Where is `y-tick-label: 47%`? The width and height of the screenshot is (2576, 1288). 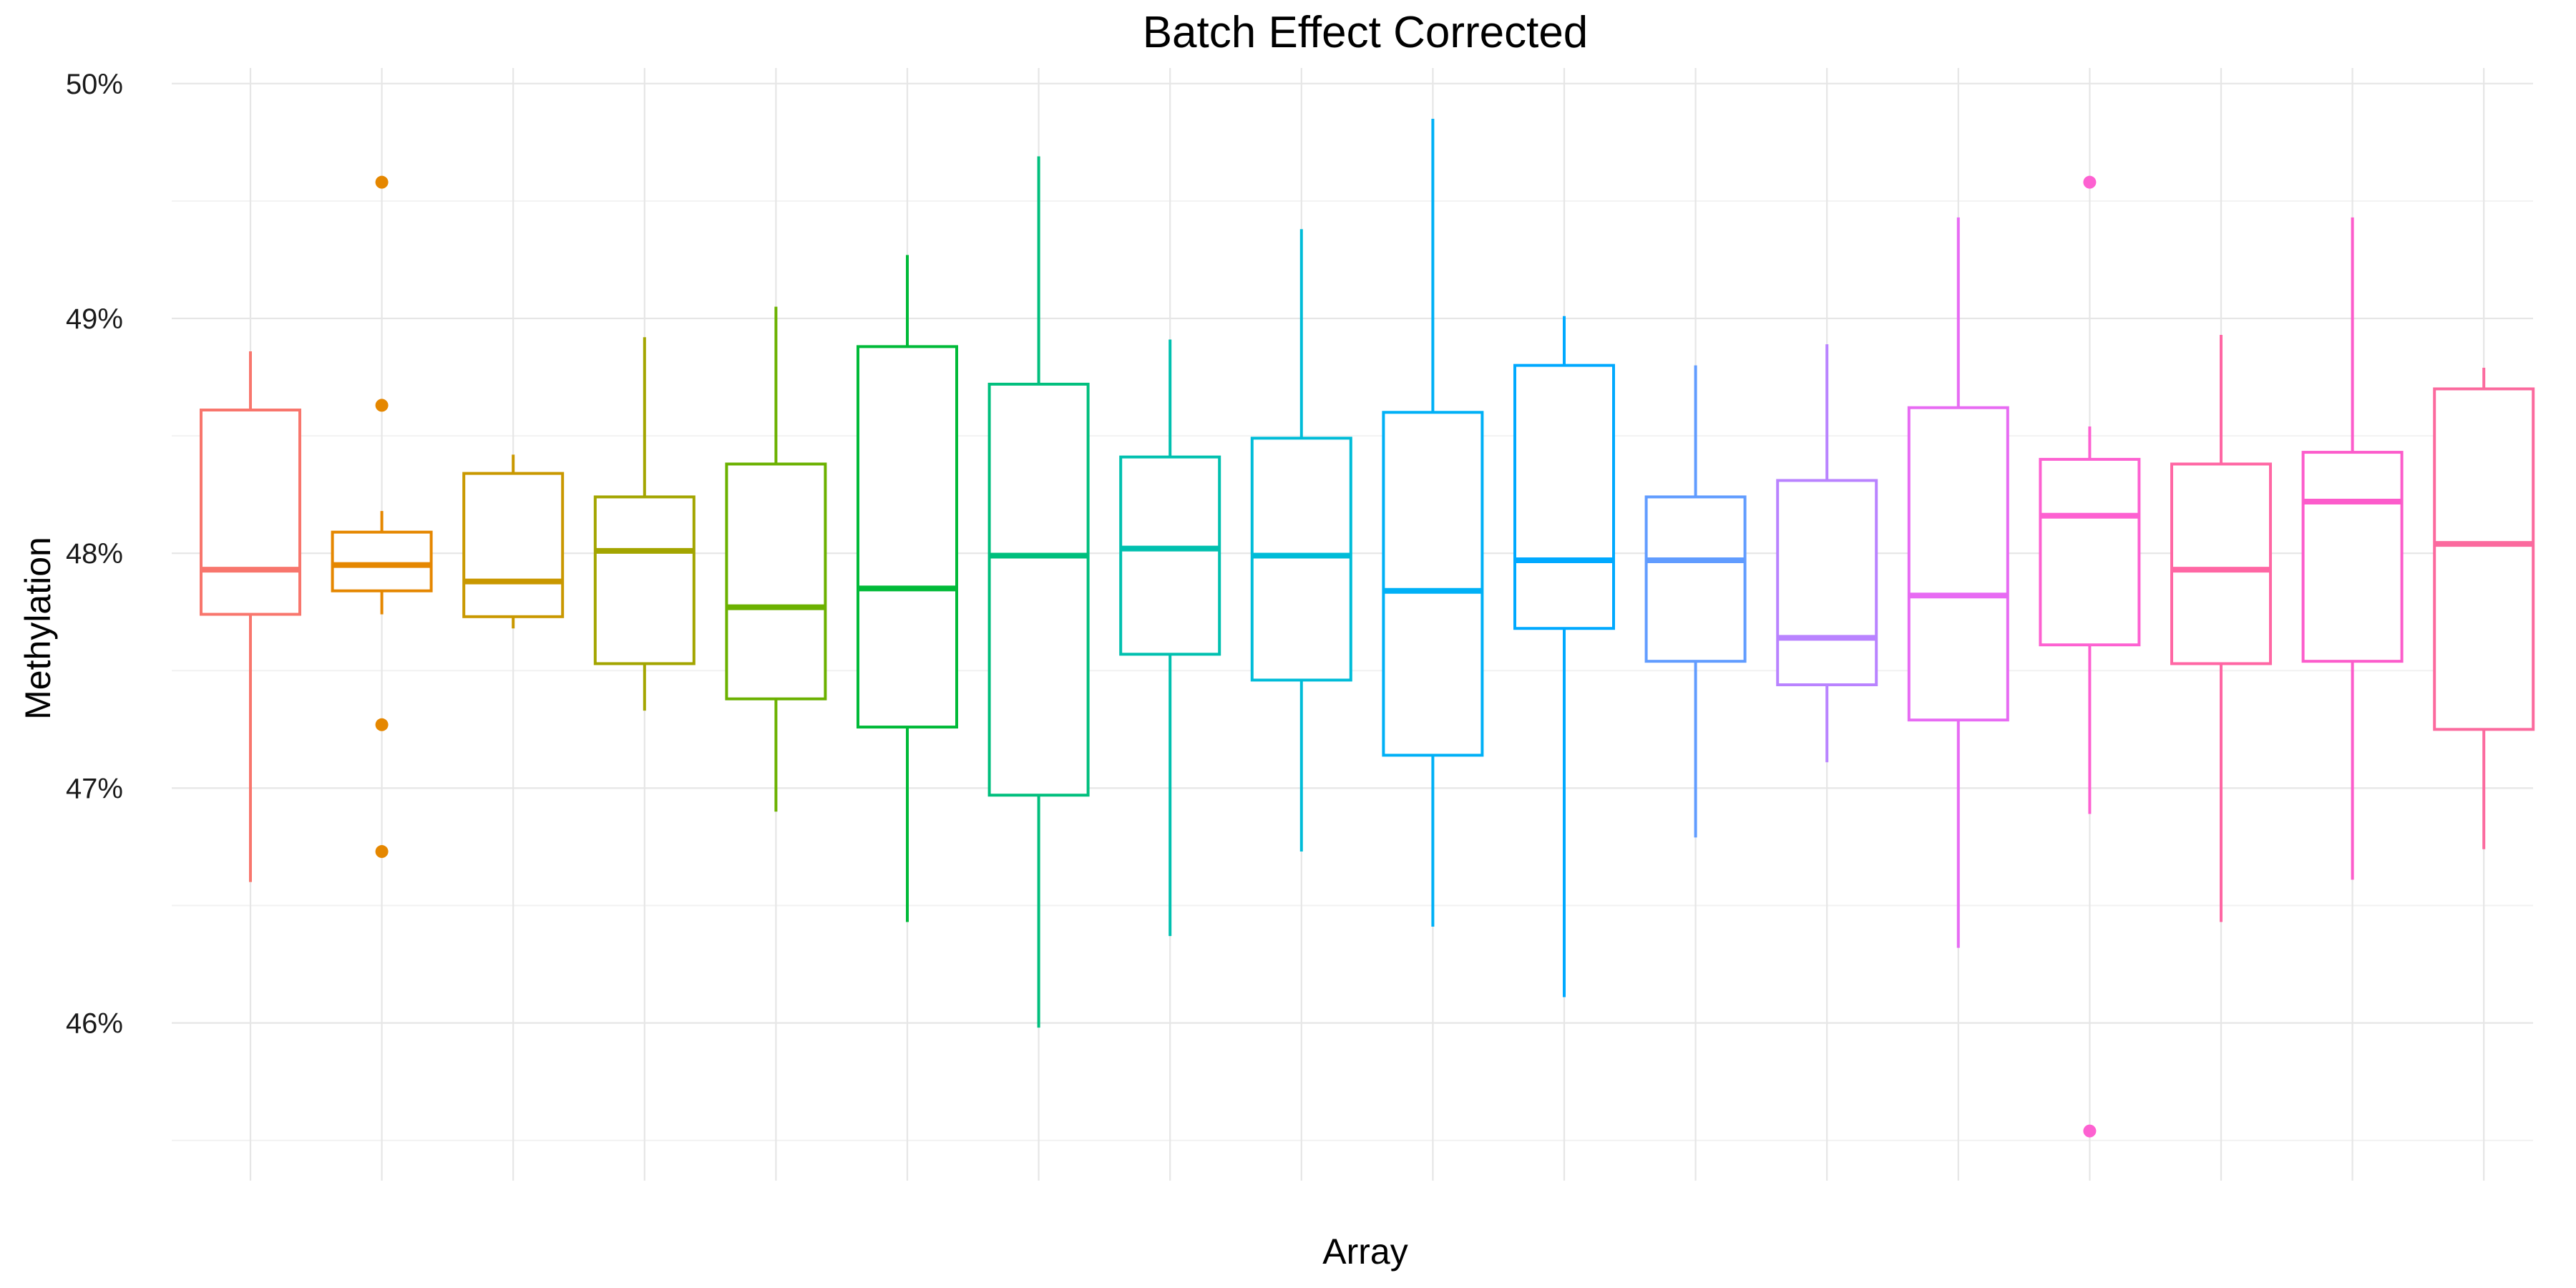 y-tick-label: 47% is located at coordinates (94, 788).